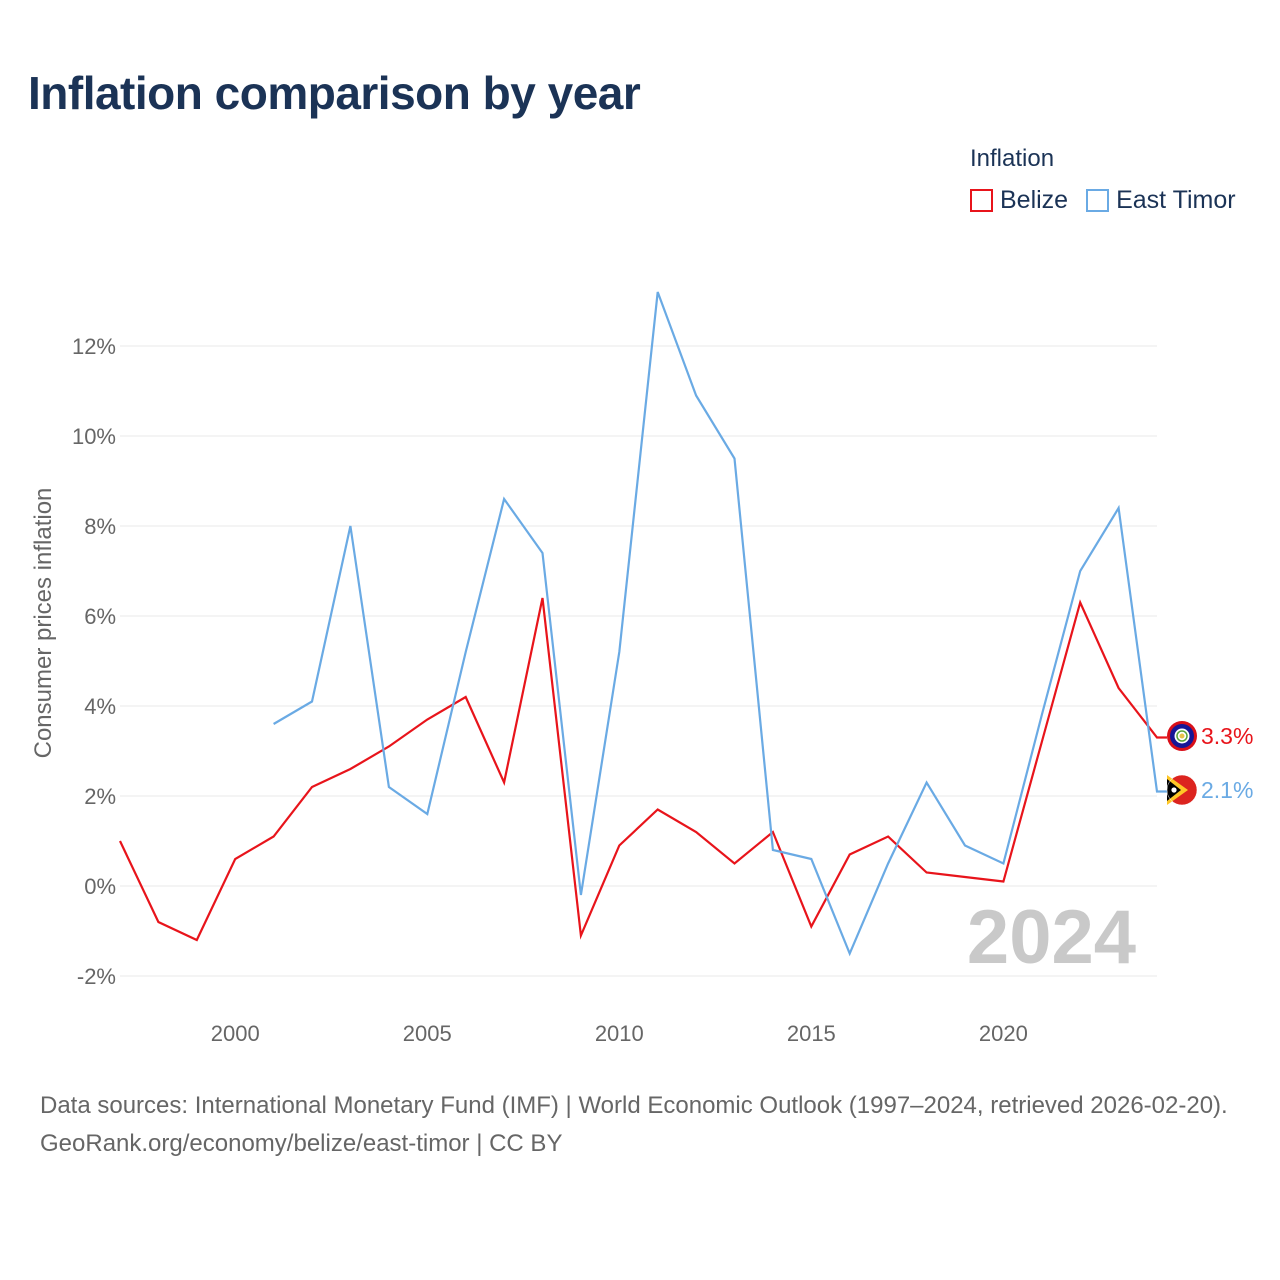 The width and height of the screenshot is (1280, 1280). I want to click on legend-item-belize: Belize, so click(1019, 200).